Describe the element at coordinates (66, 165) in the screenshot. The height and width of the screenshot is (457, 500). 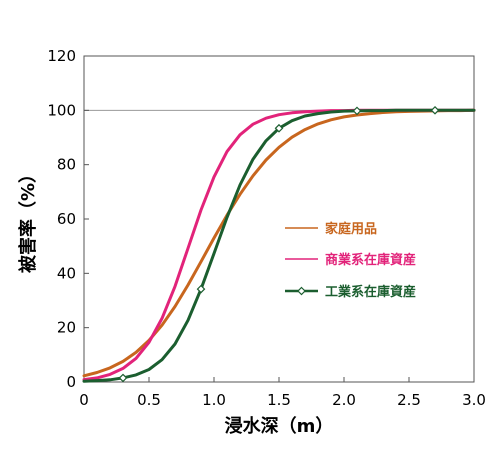
I see `y-tick-label: 80` at that location.